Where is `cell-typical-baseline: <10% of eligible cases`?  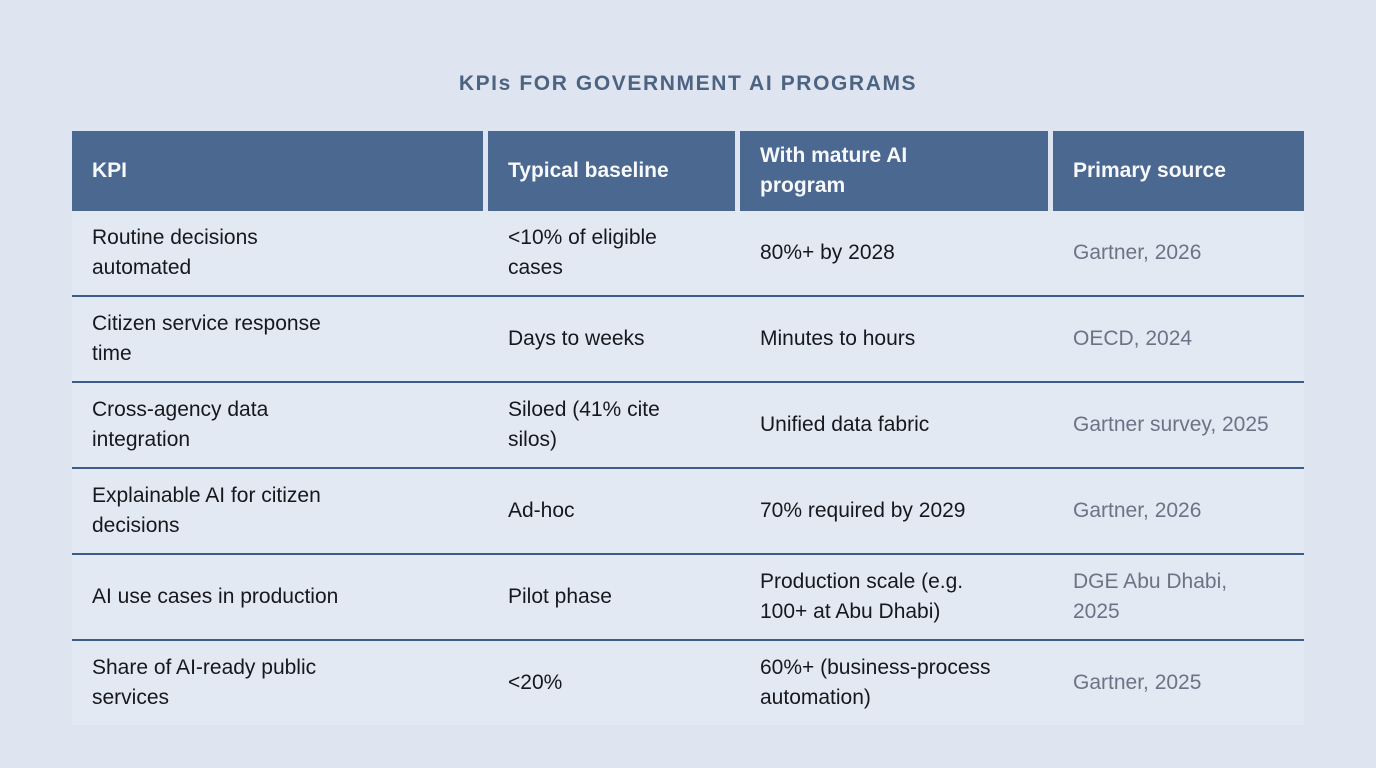 cell-typical-baseline: <10% of eligible cases is located at coordinates (611, 253).